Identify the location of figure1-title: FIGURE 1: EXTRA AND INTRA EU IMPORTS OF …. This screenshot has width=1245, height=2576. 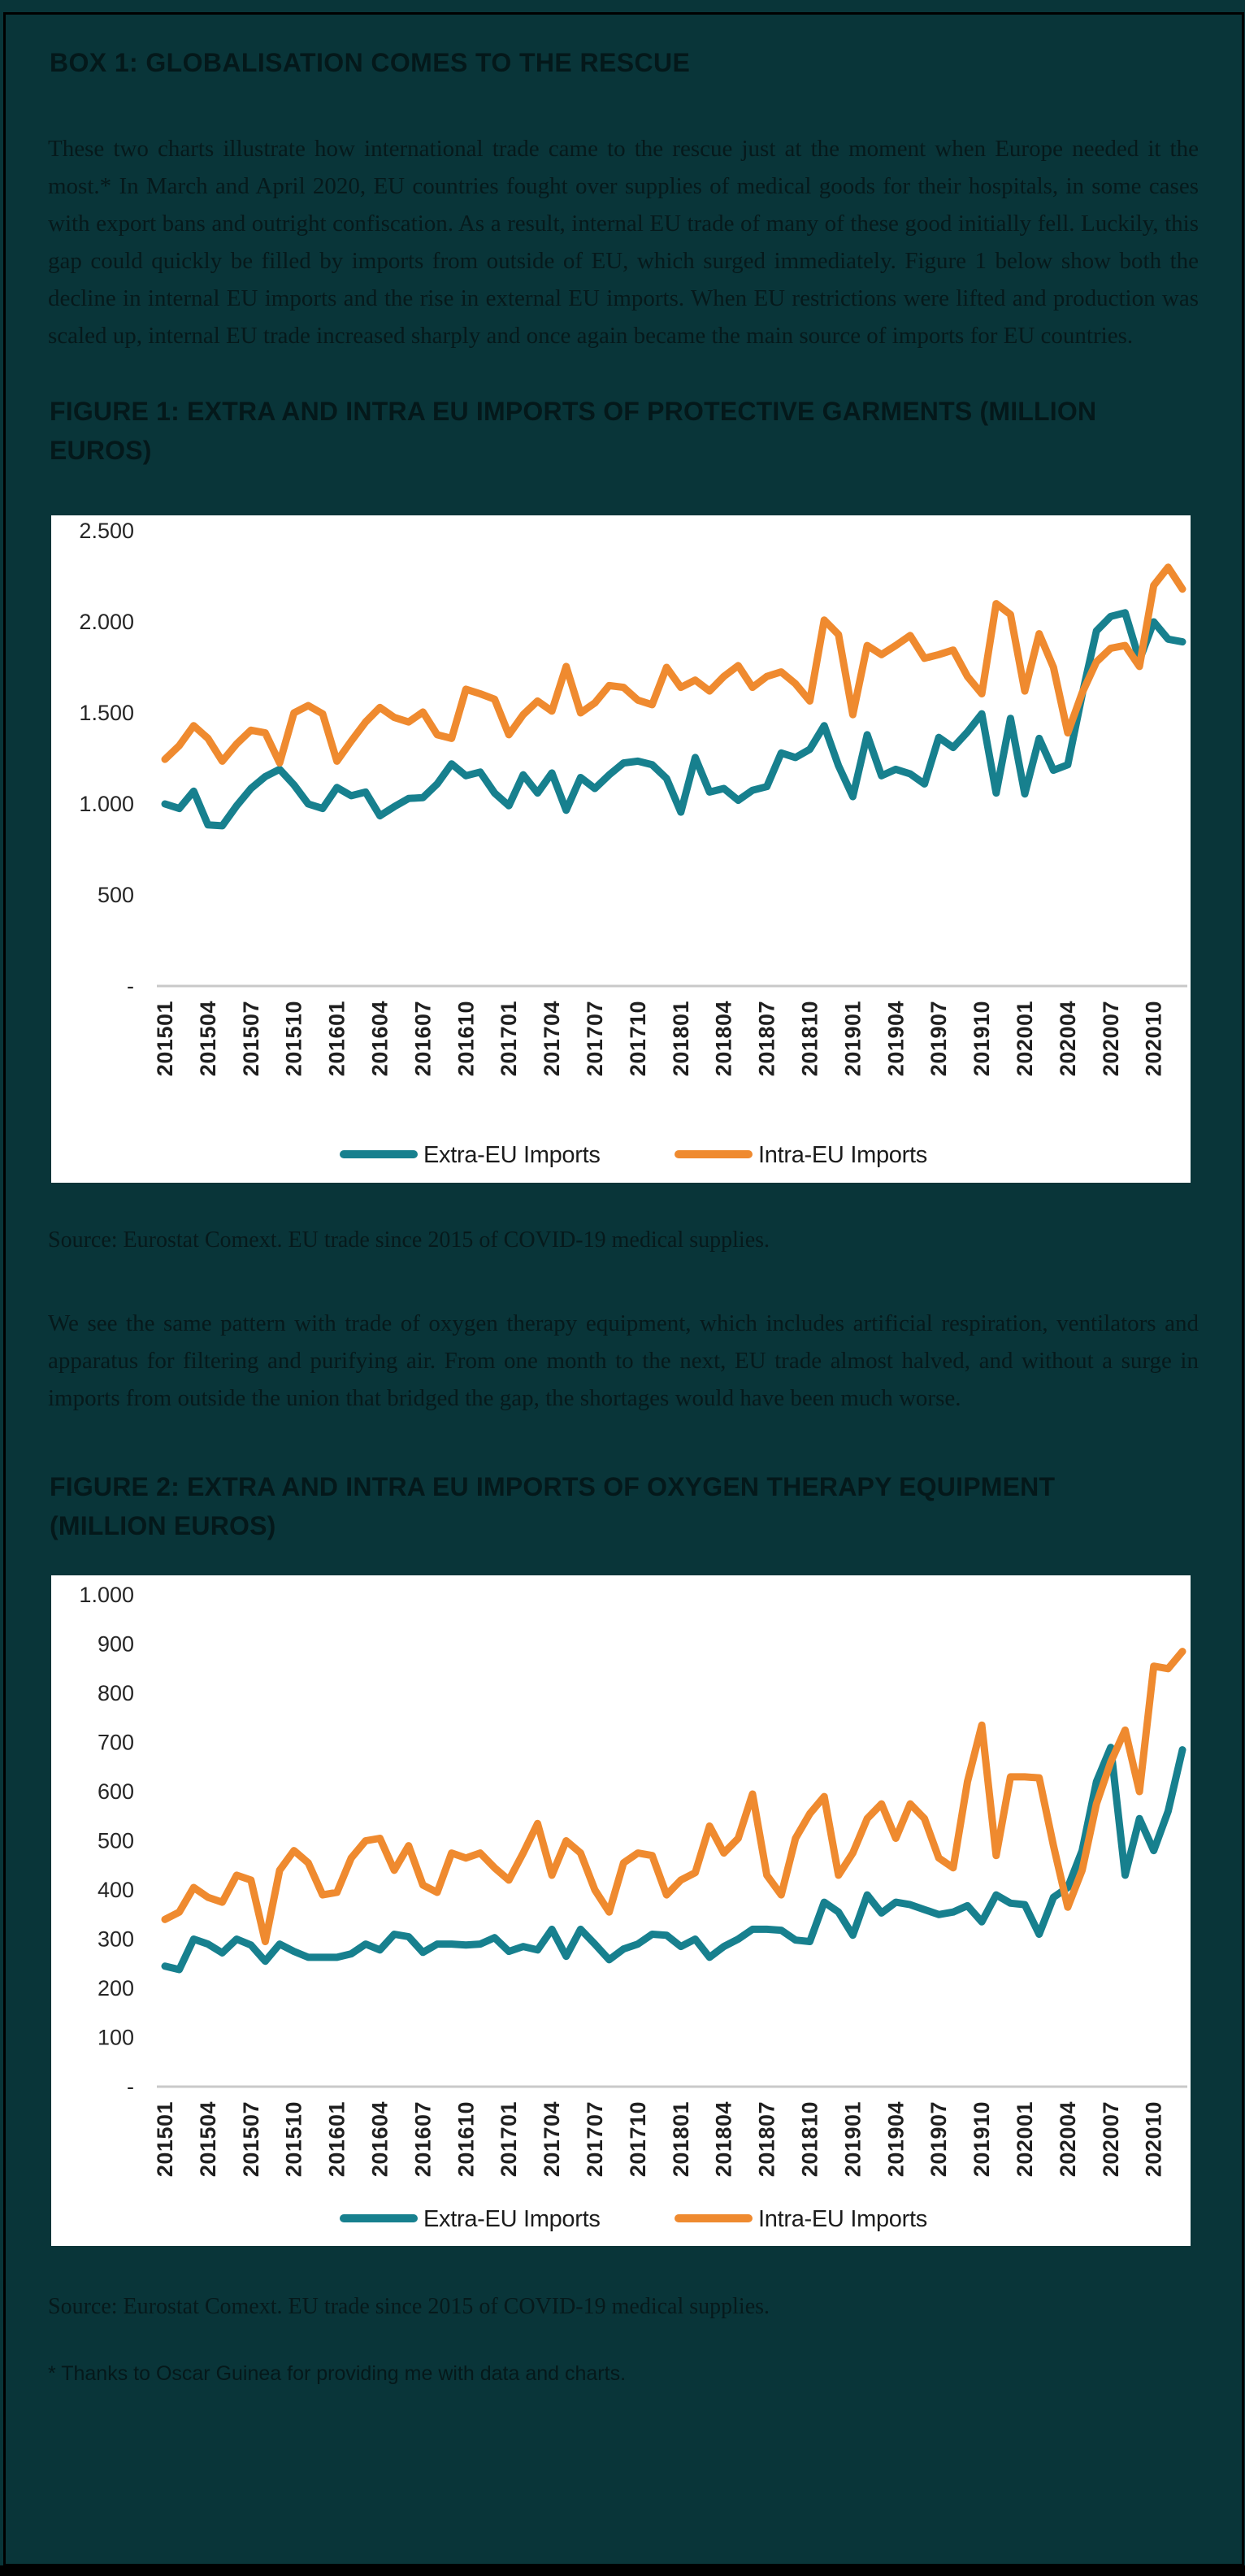
(573, 431).